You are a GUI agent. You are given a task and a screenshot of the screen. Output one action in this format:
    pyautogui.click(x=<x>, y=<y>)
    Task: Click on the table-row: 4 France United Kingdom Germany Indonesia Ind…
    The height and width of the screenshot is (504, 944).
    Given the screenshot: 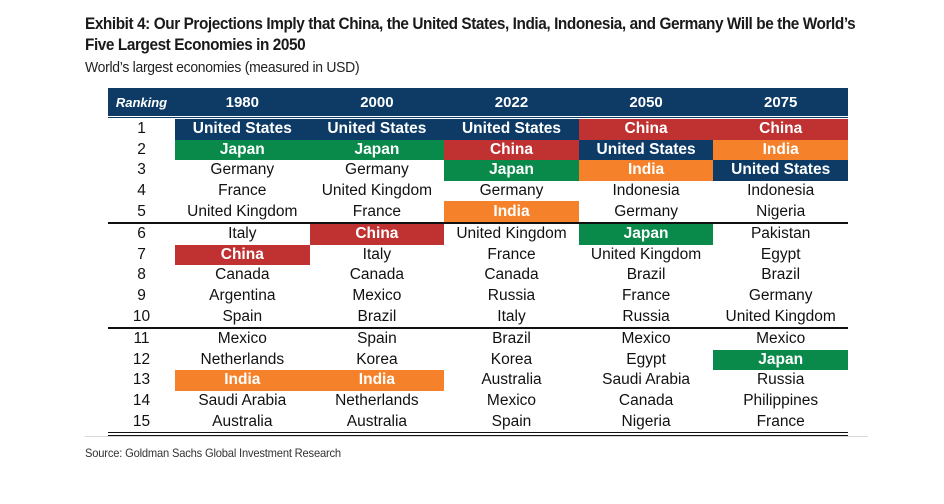 What is the action you would take?
    pyautogui.click(x=478, y=191)
    